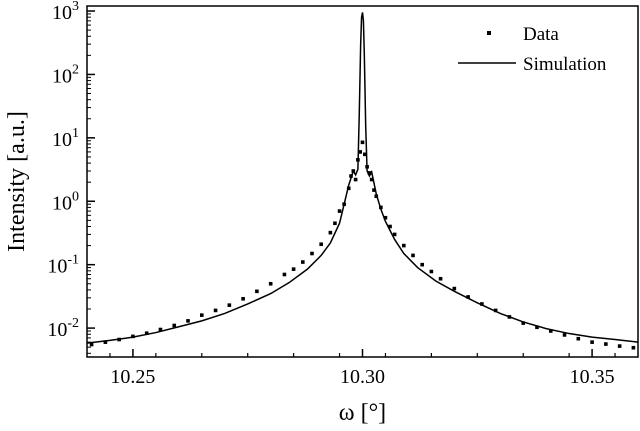 The height and width of the screenshot is (431, 640). I want to click on x-tick-label: 10.35, so click(592, 377).